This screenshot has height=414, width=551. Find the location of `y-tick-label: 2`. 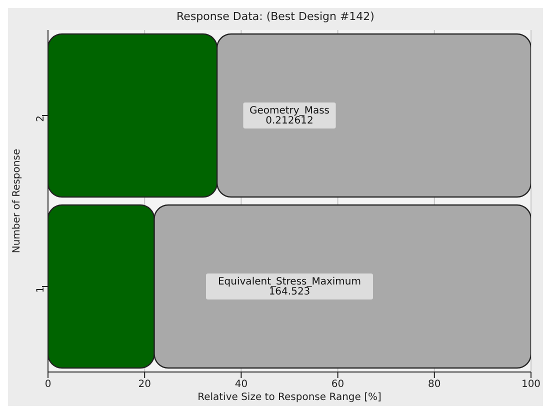

y-tick-label: 2 is located at coordinates (41, 119).